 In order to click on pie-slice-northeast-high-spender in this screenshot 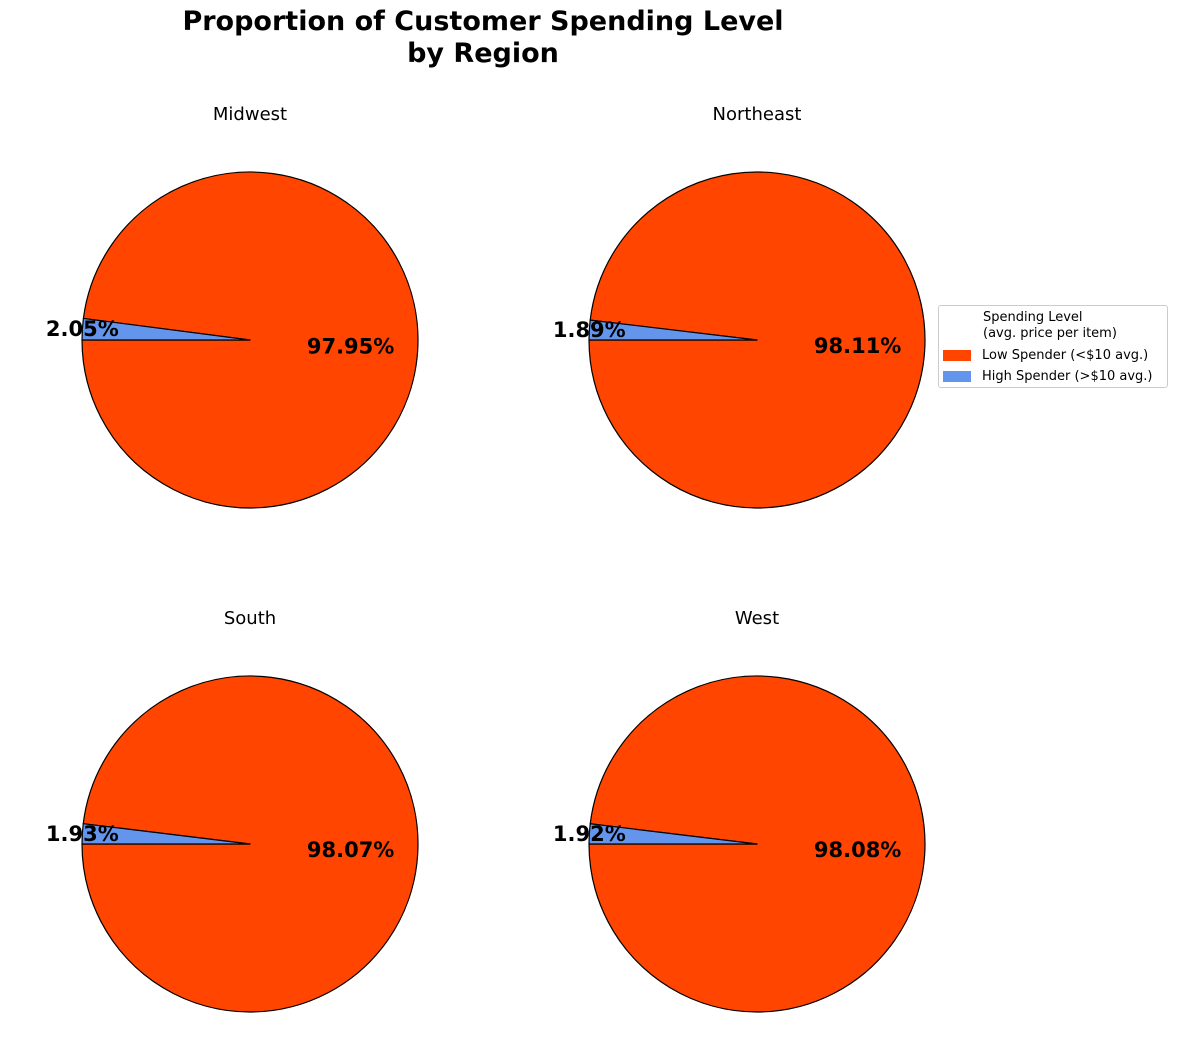, I will do `click(673, 330)`.